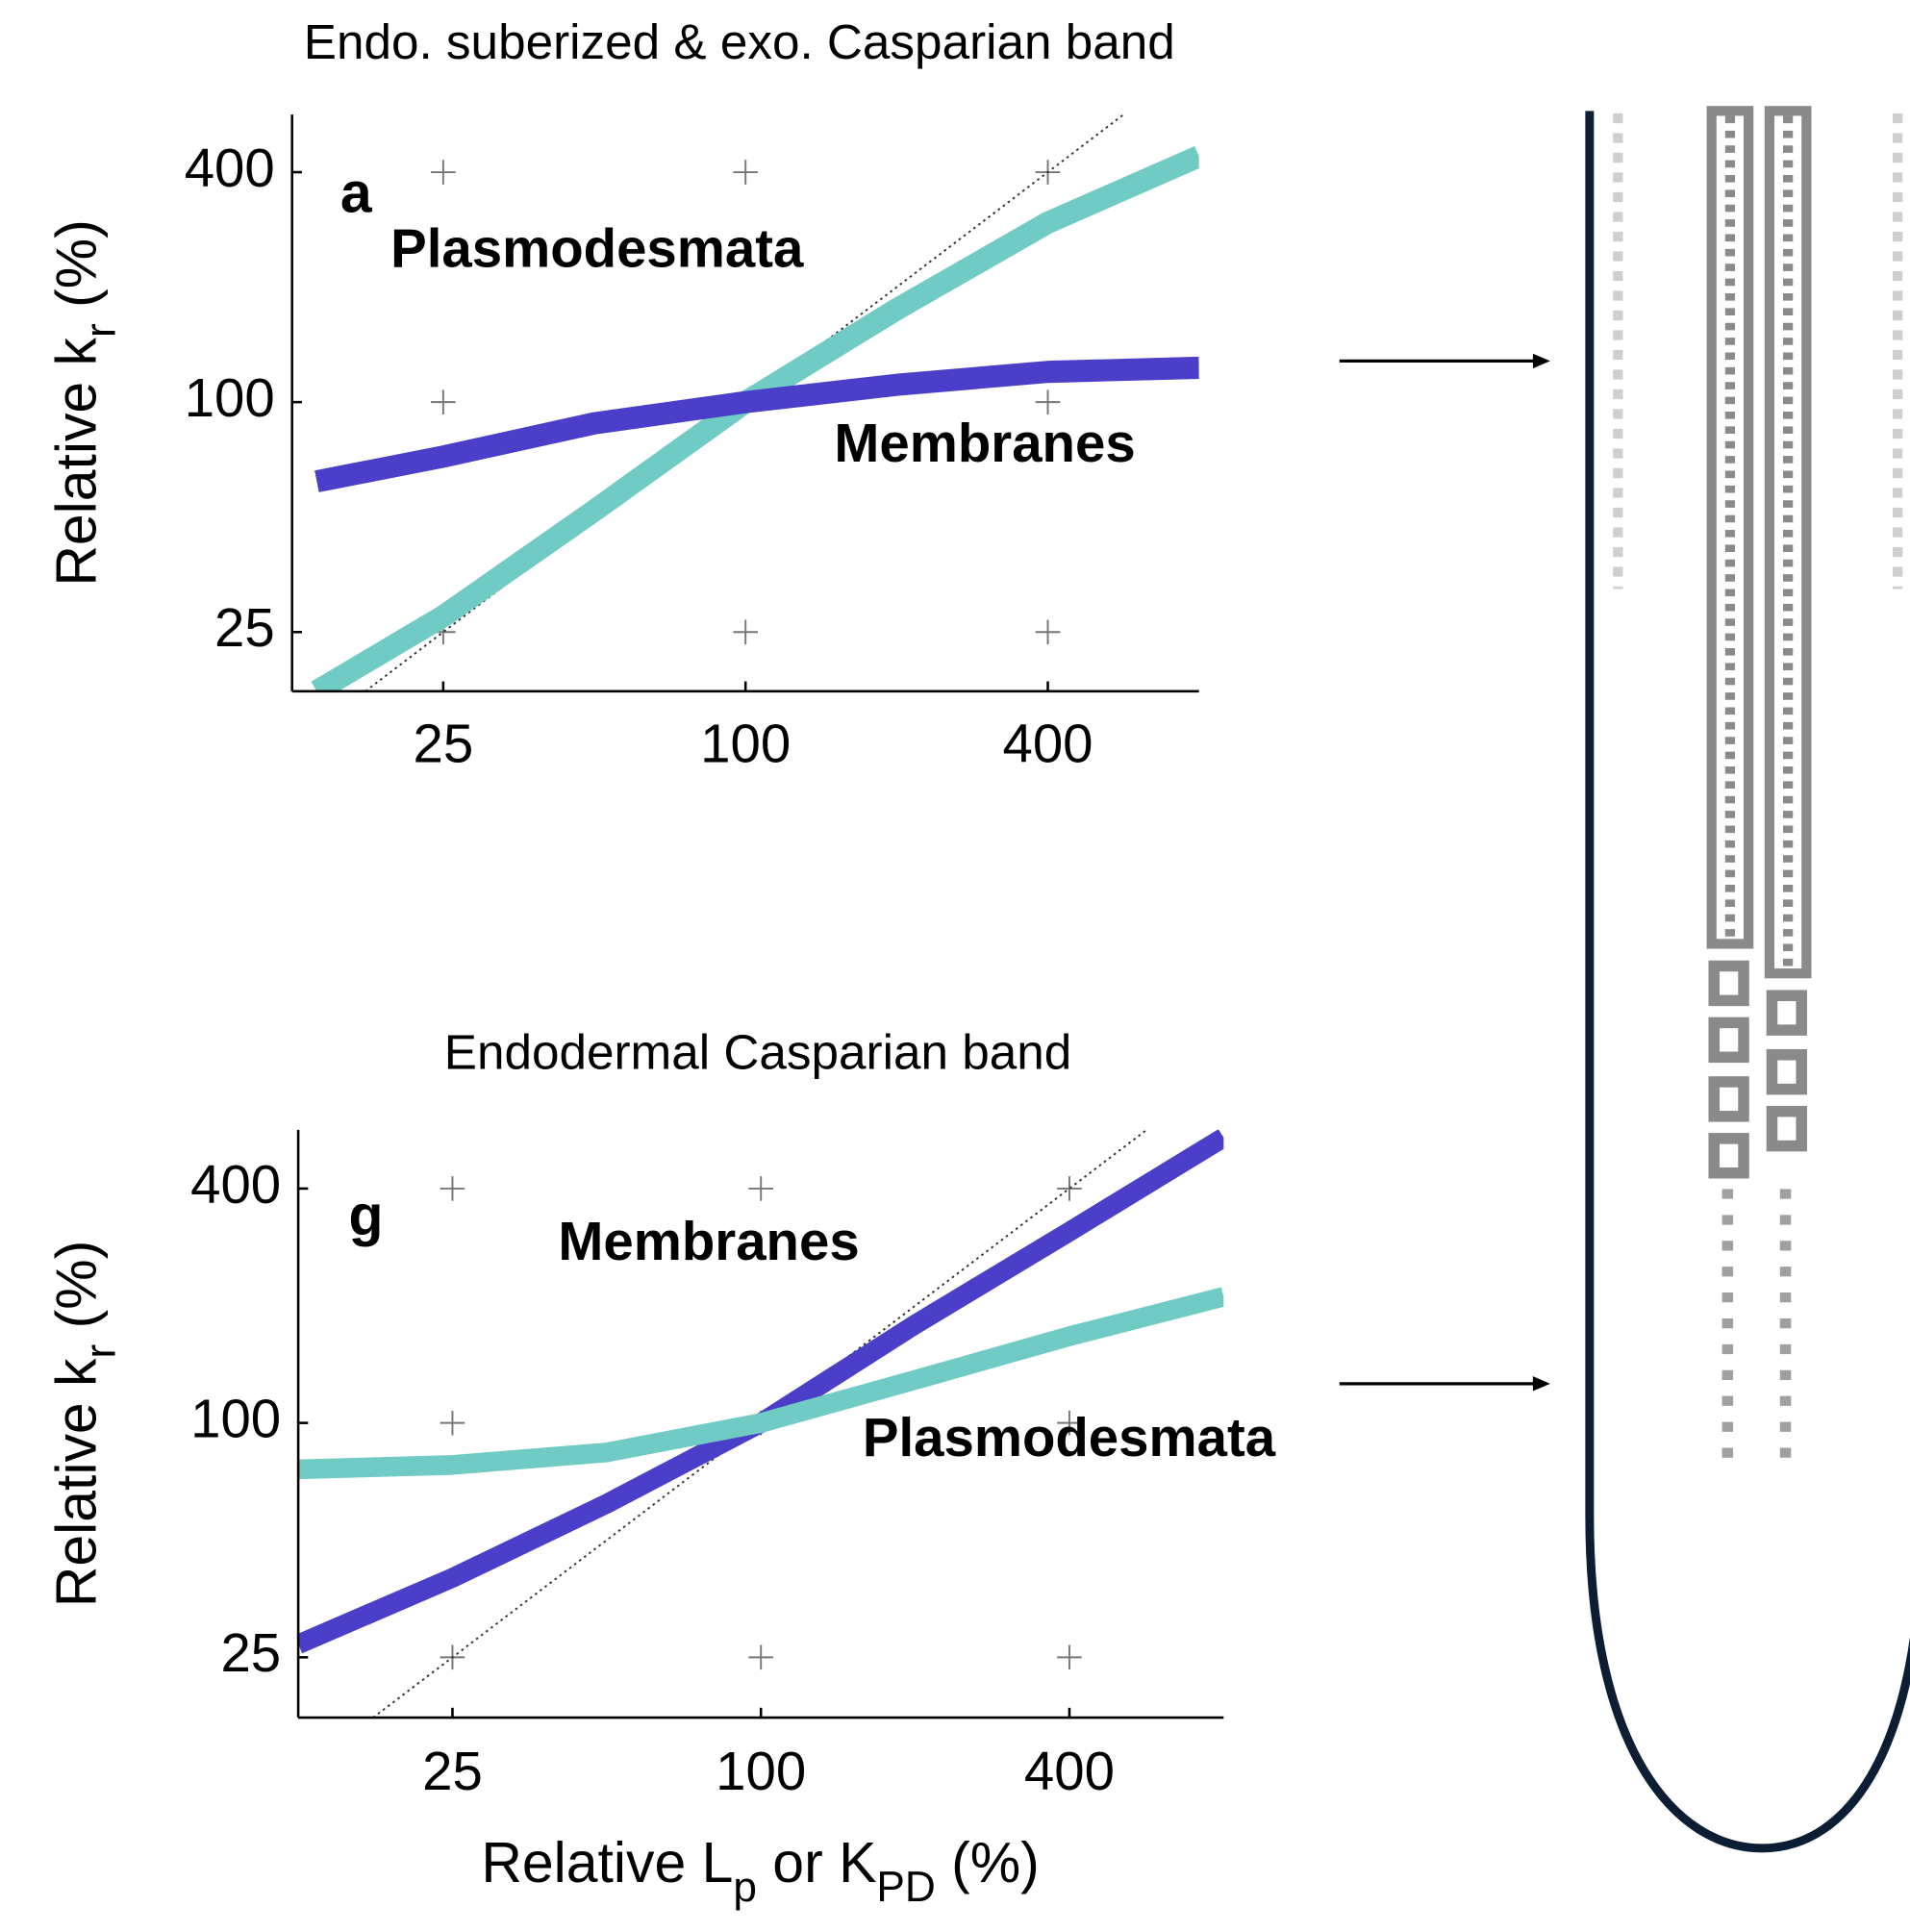 This screenshot has height=1932, width=1910. Describe the element at coordinates (988, 1863) in the screenshot. I see `x-axis-title-part: (%)` at that location.